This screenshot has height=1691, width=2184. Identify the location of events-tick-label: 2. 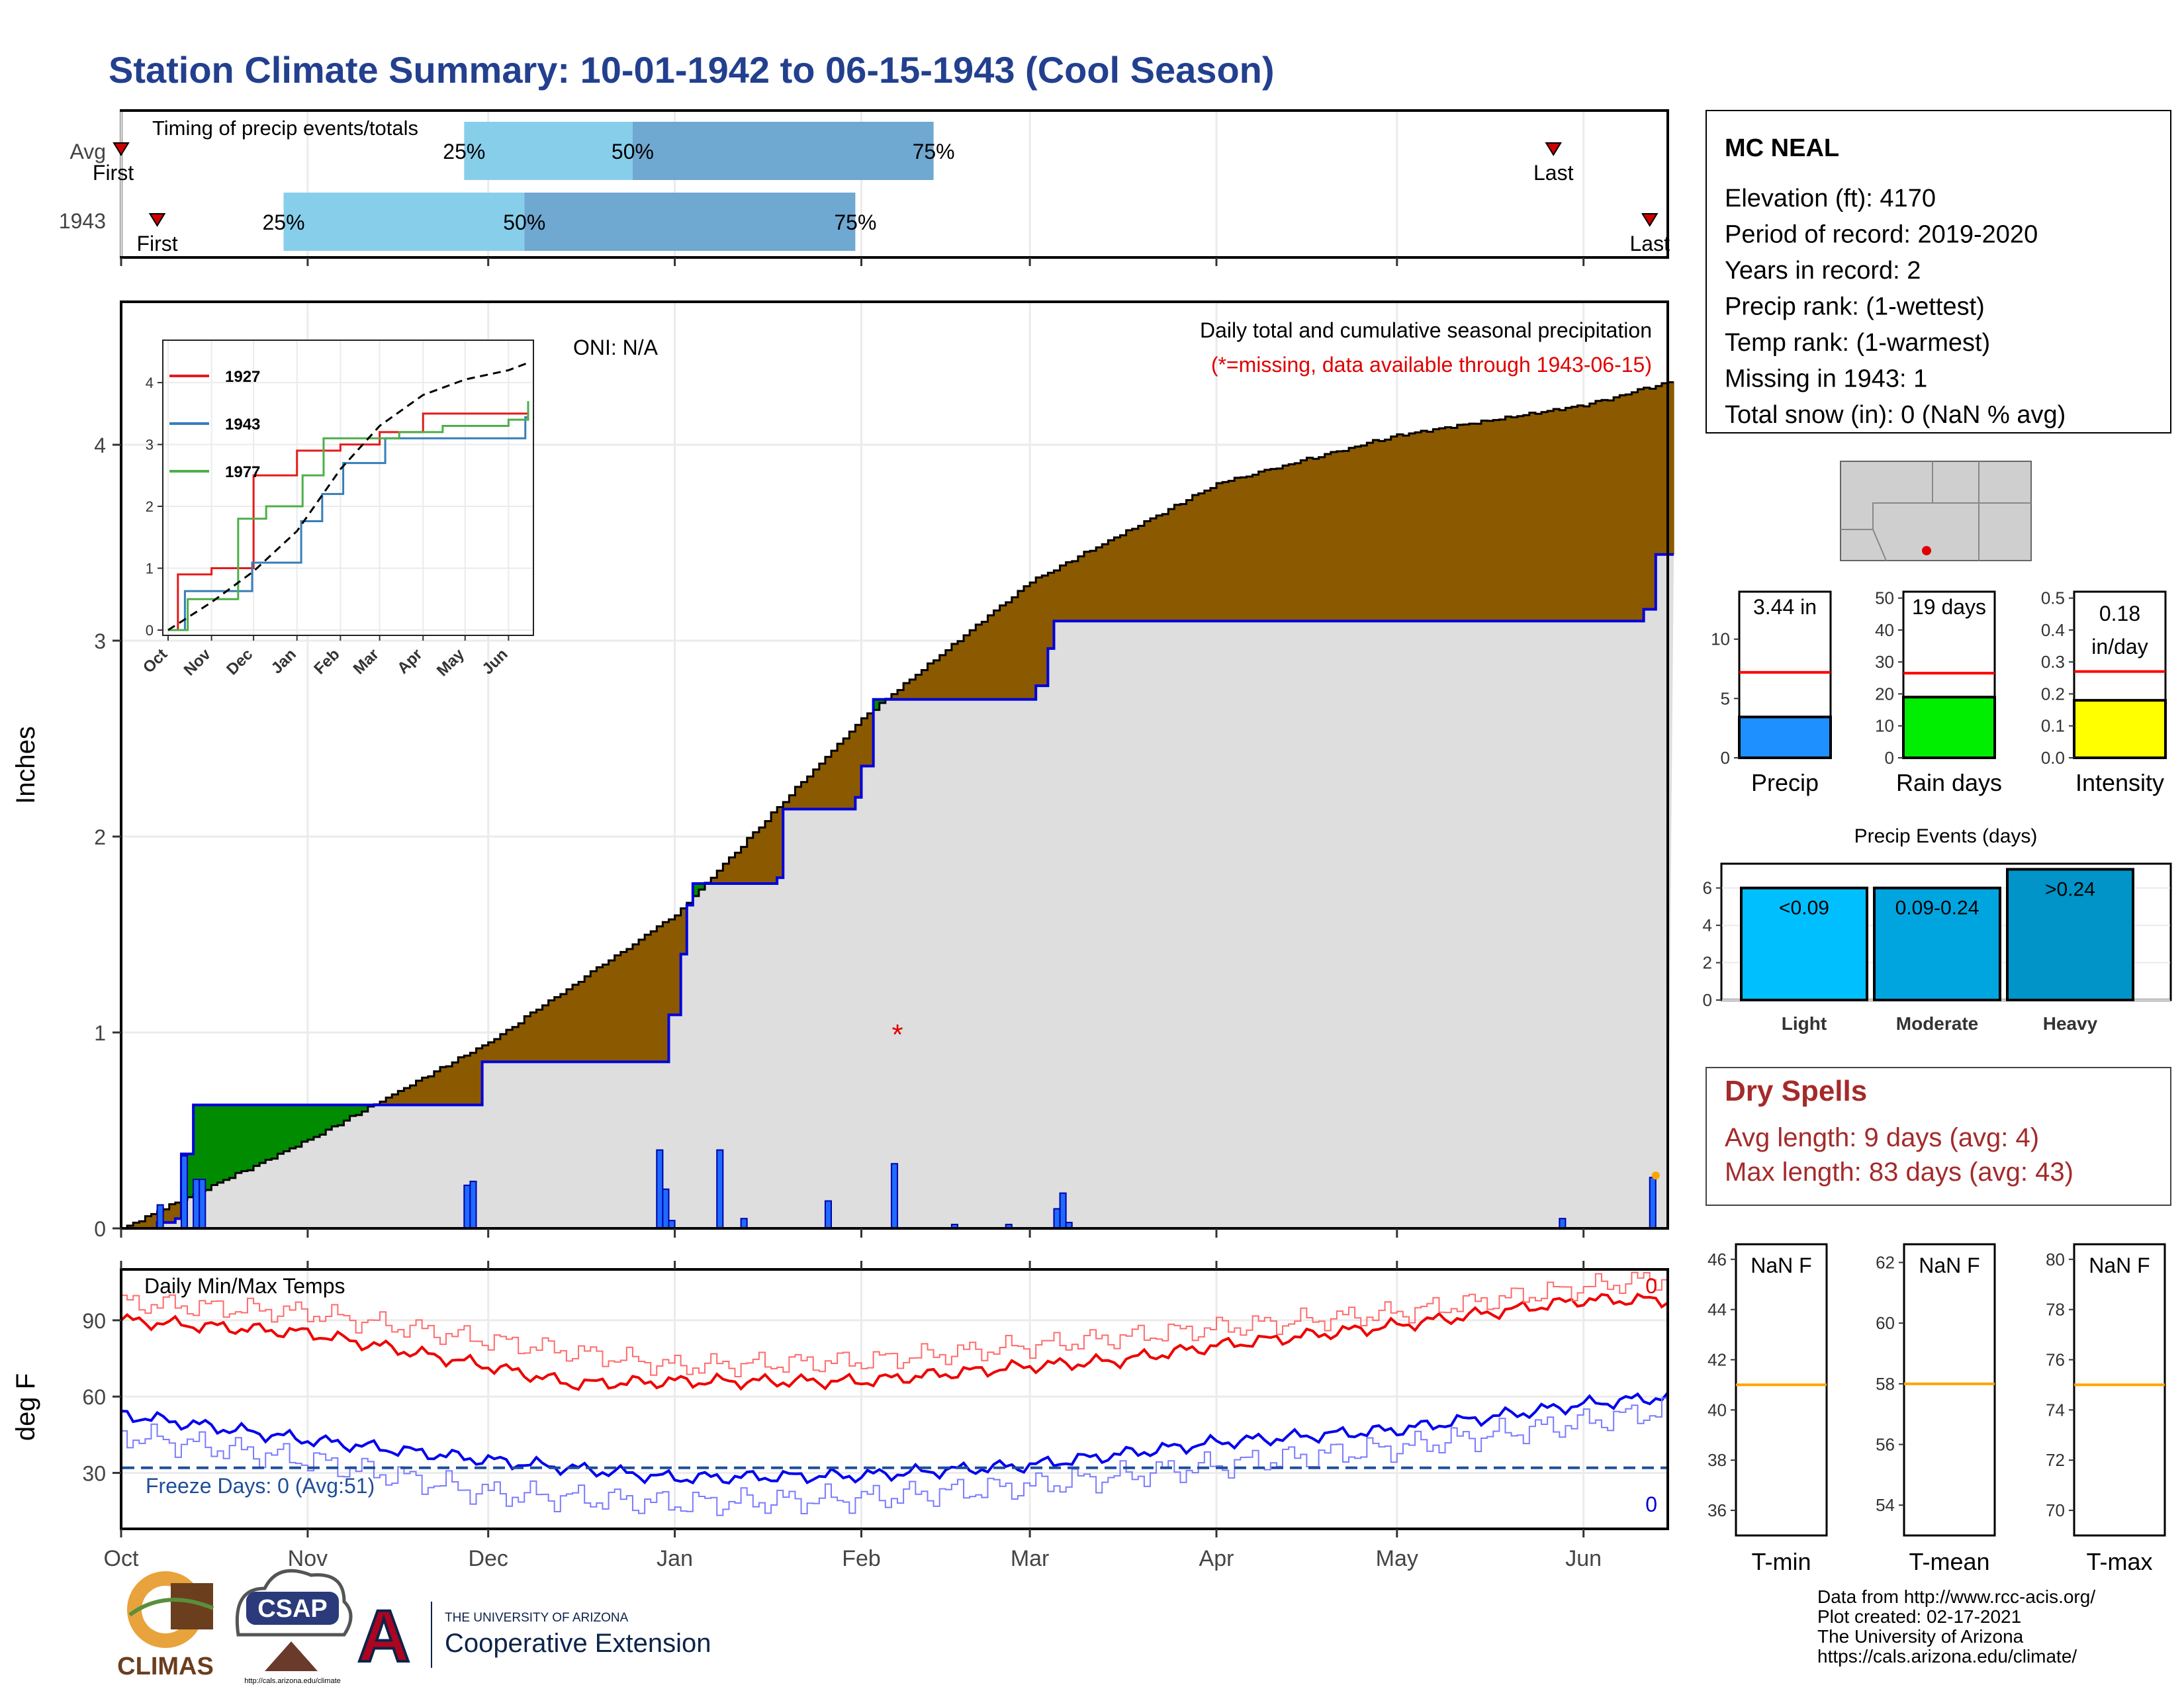
(1707, 963).